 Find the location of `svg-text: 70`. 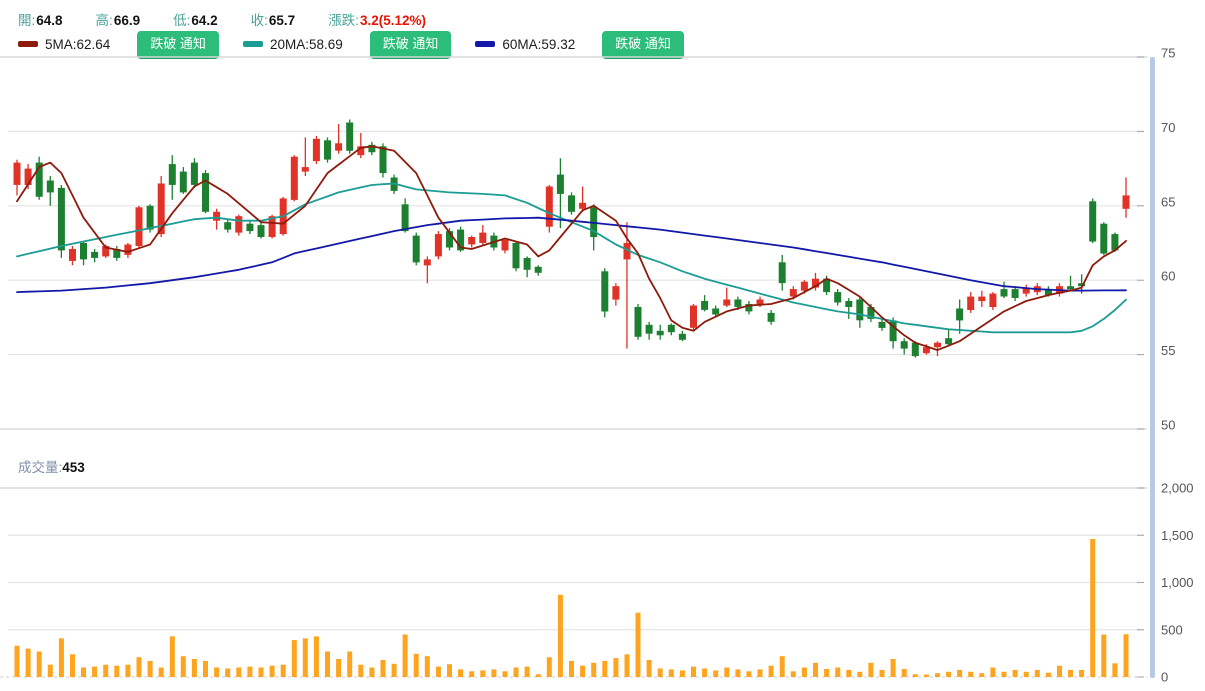

svg-text: 70 is located at coordinates (1168, 127).